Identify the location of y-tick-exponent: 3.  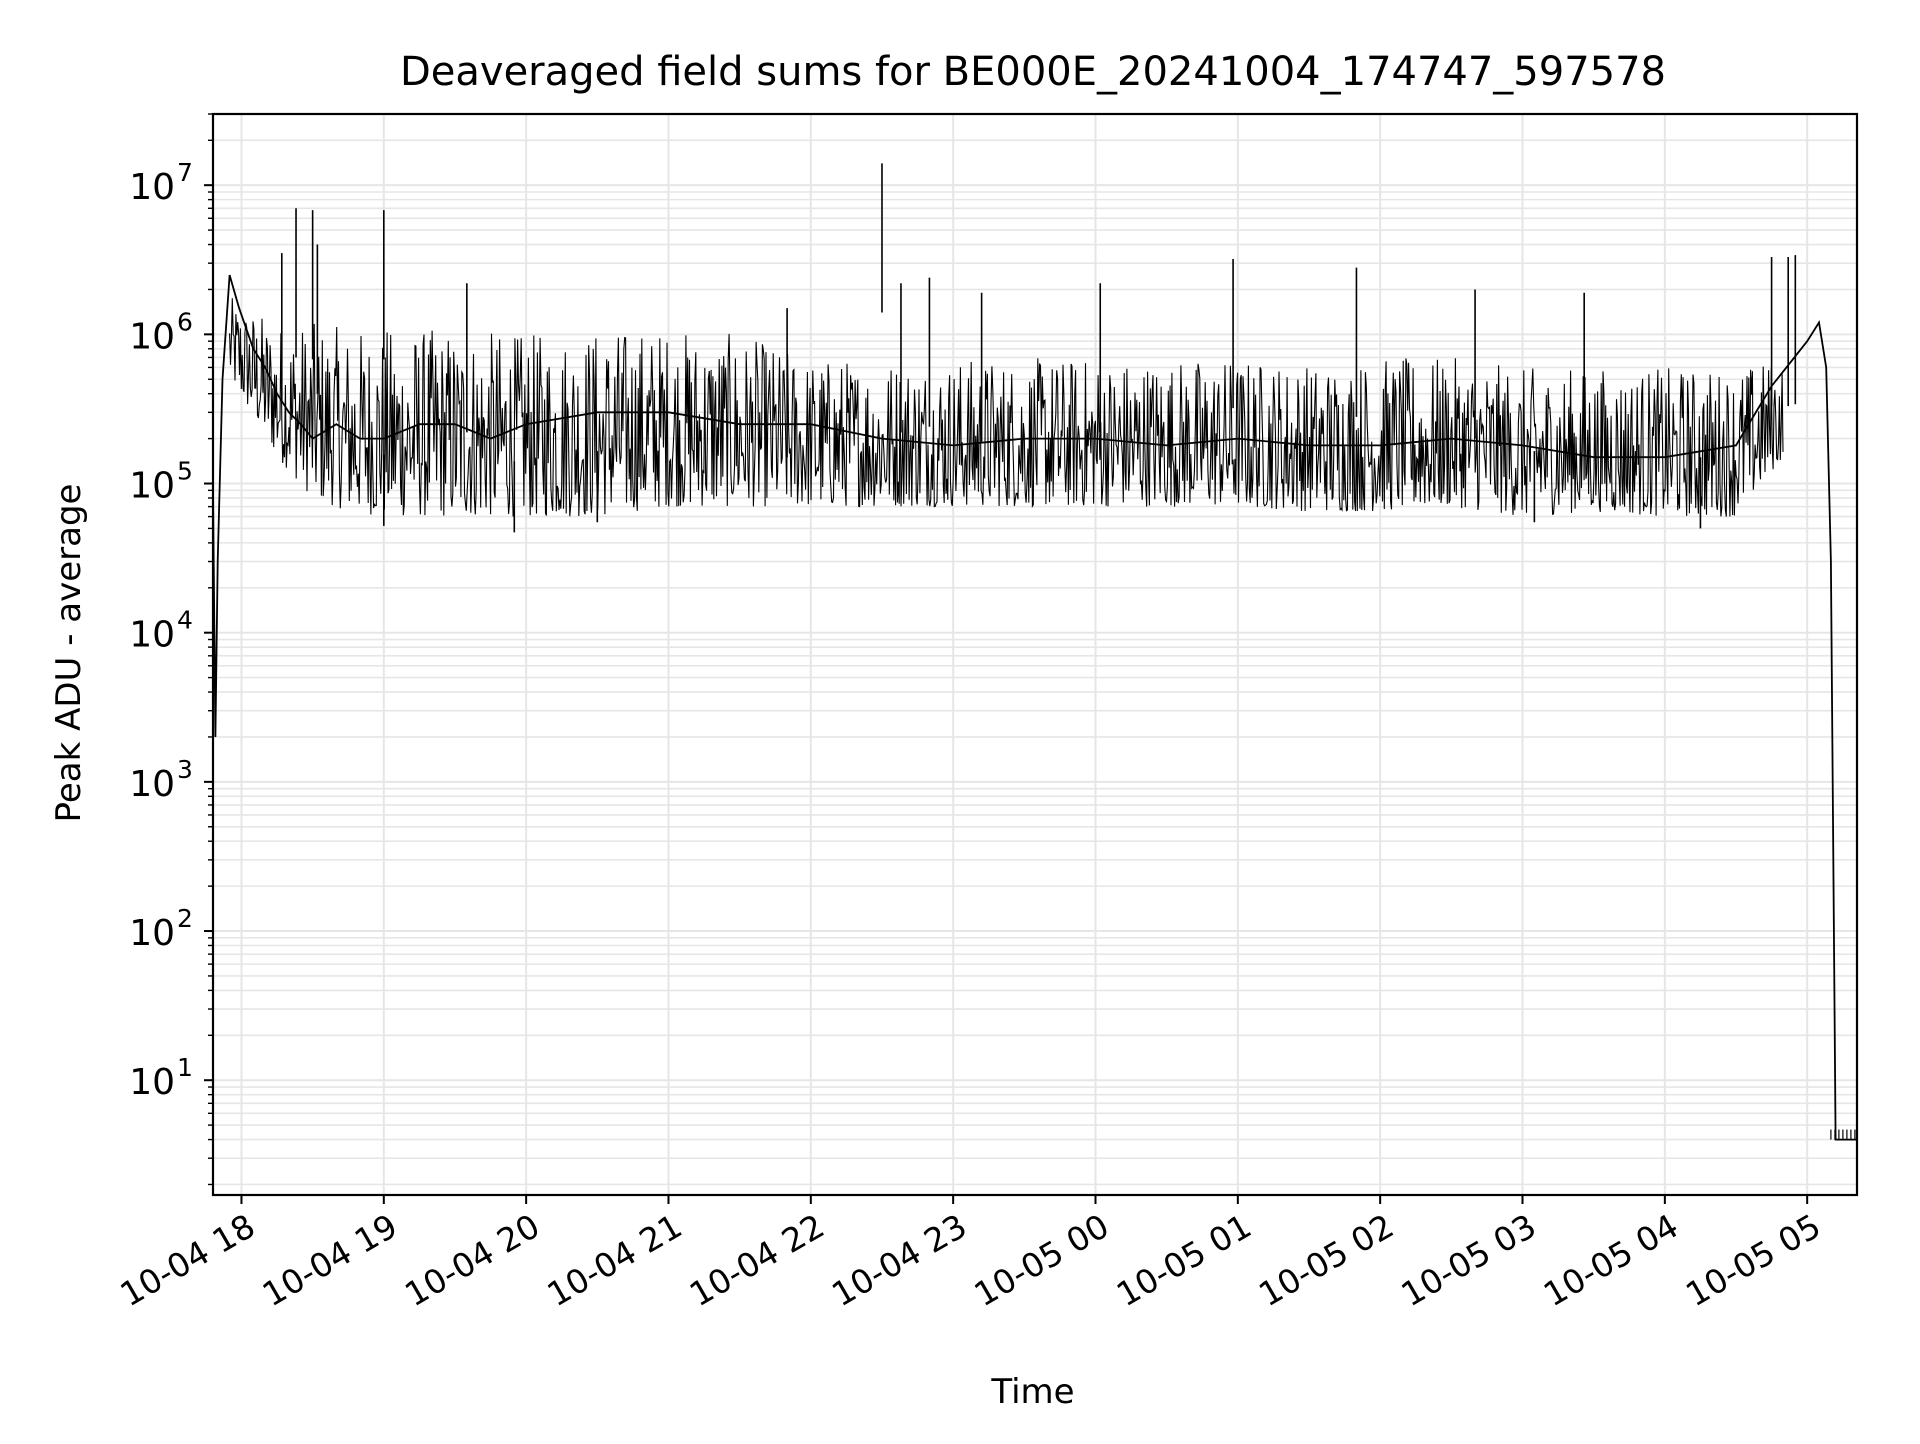
(185, 769).